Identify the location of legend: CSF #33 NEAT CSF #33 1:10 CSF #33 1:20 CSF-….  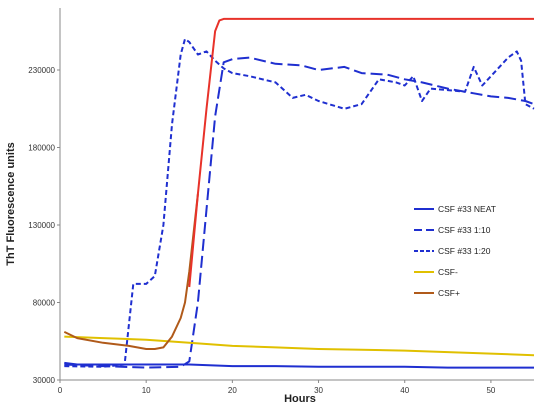
(455, 251).